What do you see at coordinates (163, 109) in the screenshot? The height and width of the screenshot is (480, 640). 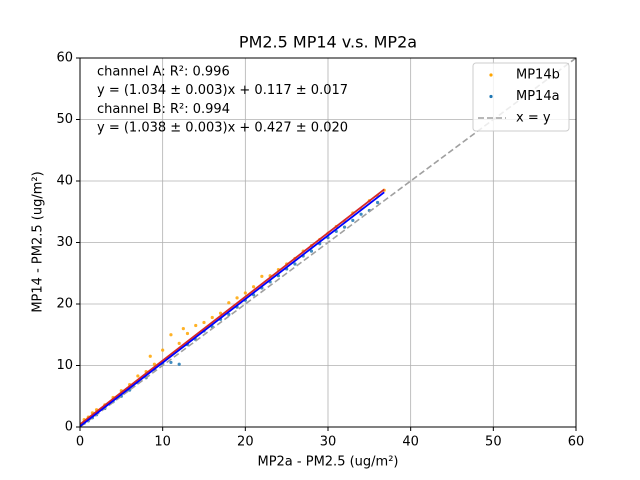 I see `annotation: channel B: R²: 0.994` at bounding box center [163, 109].